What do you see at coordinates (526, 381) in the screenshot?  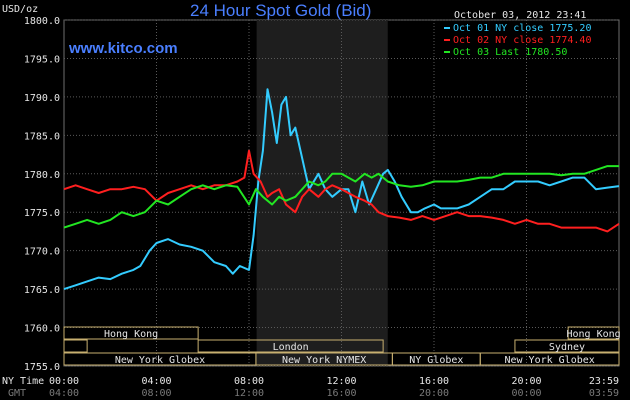 I see `x-tick-label-ny: 20:00` at bounding box center [526, 381].